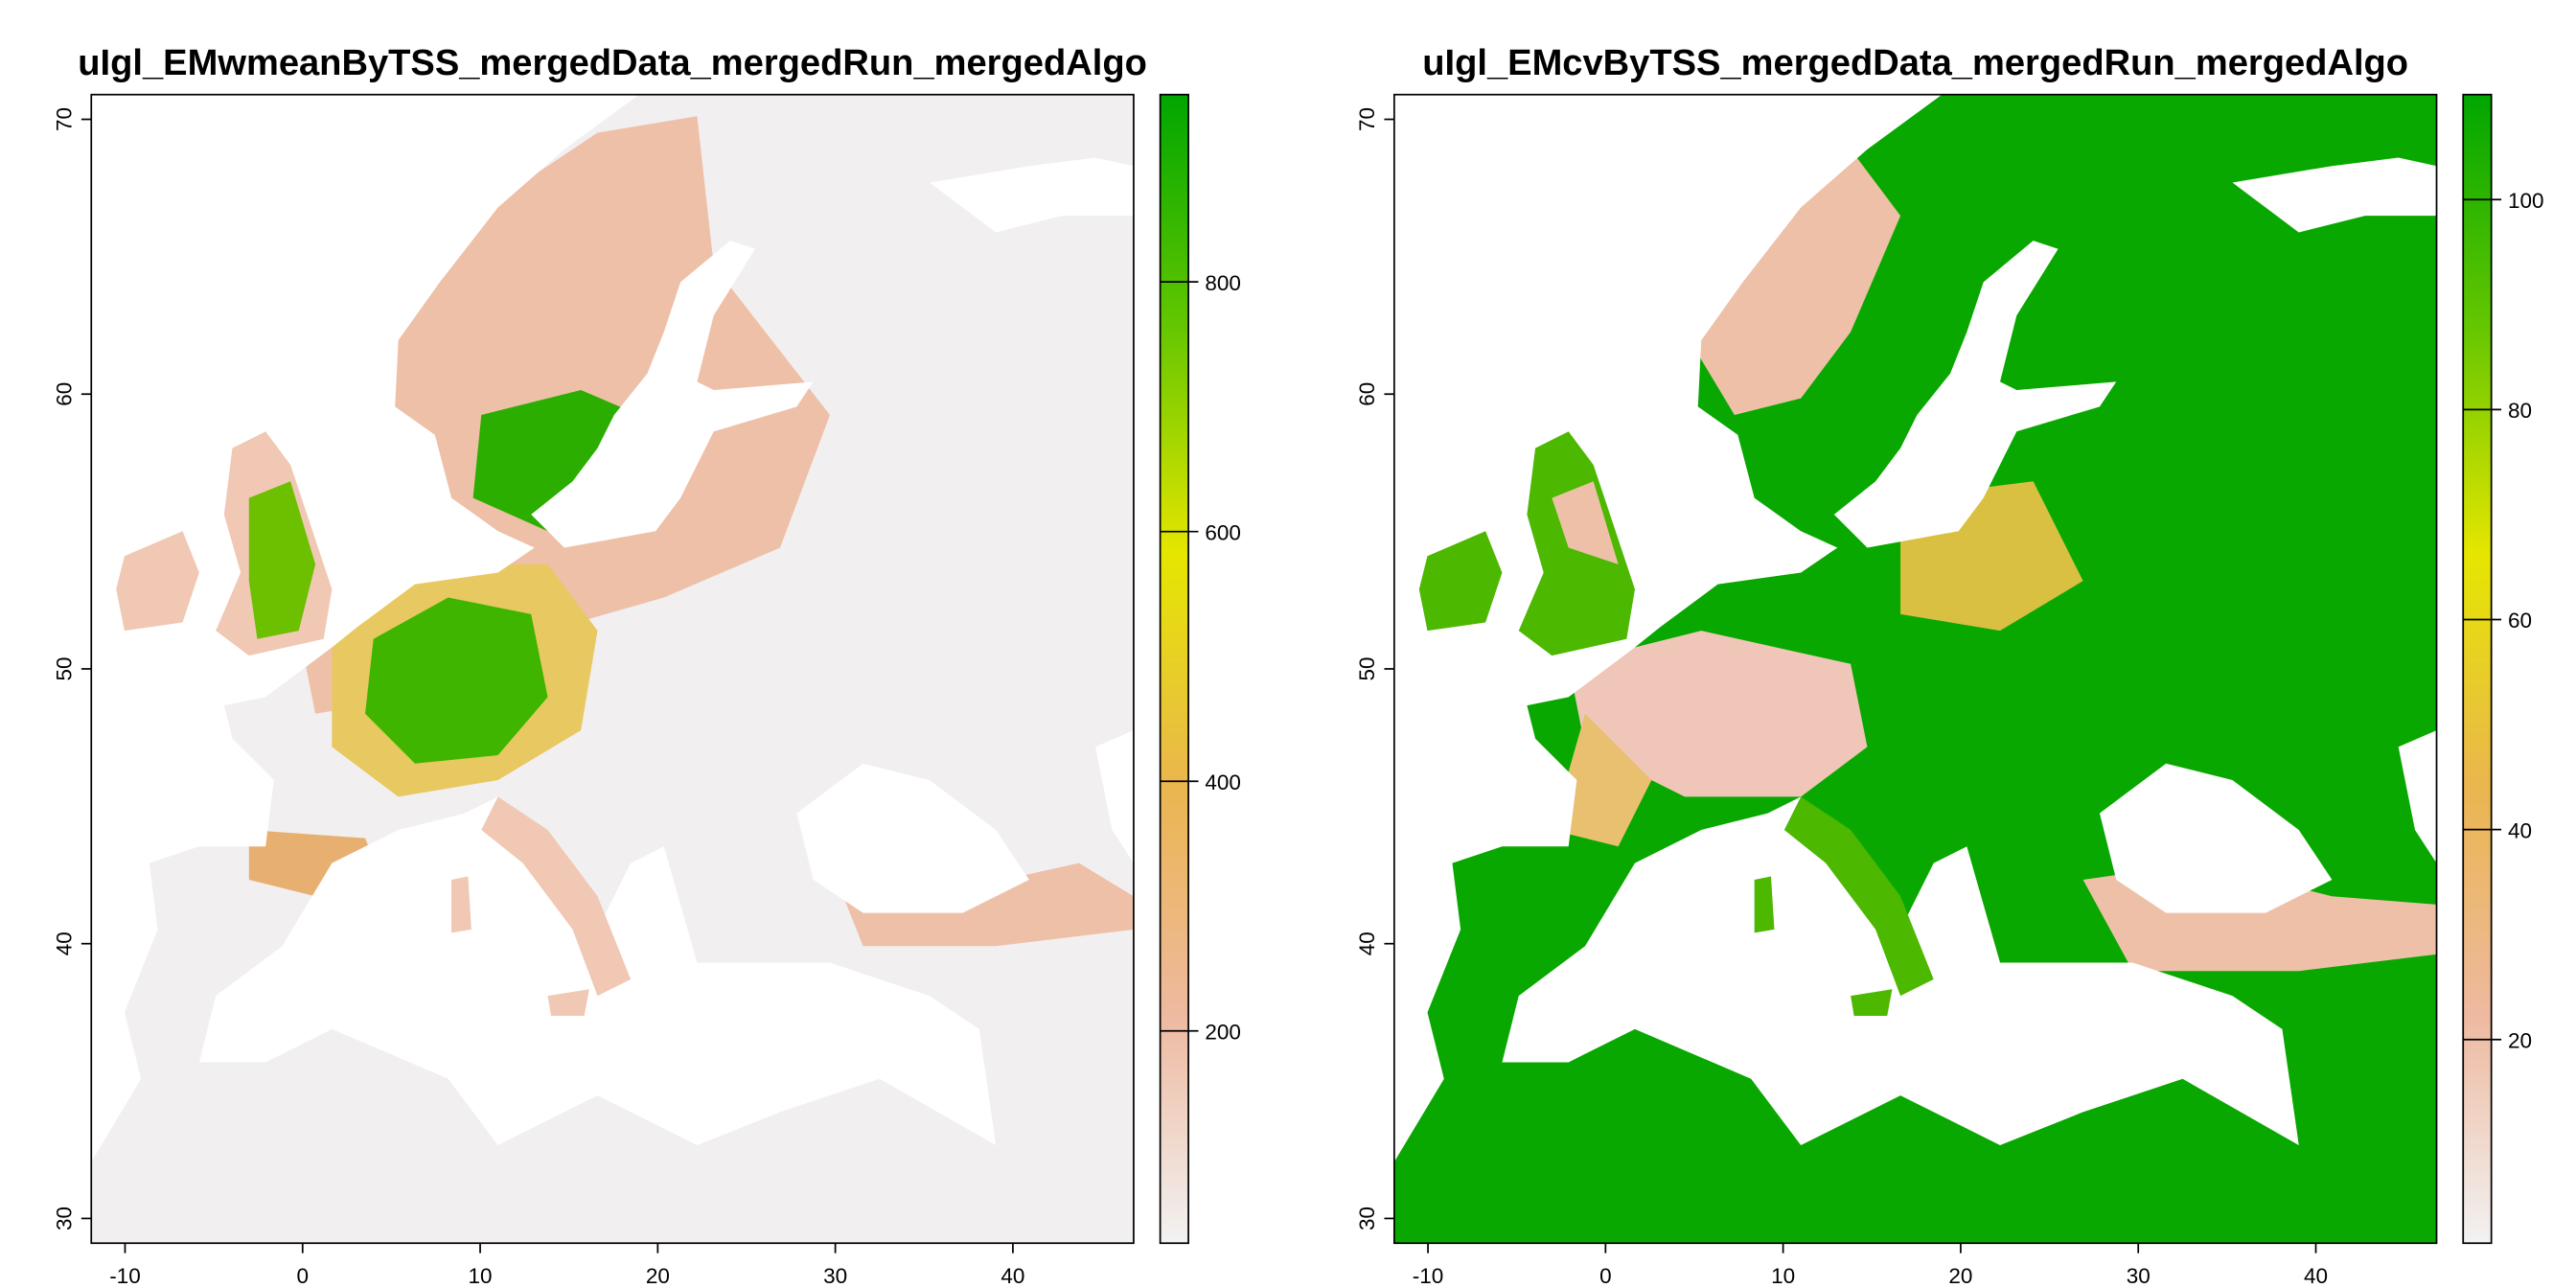 This screenshot has height=1288, width=2576. Describe the element at coordinates (2520, 411) in the screenshot. I see `colorbar-tick-label: 80` at that location.